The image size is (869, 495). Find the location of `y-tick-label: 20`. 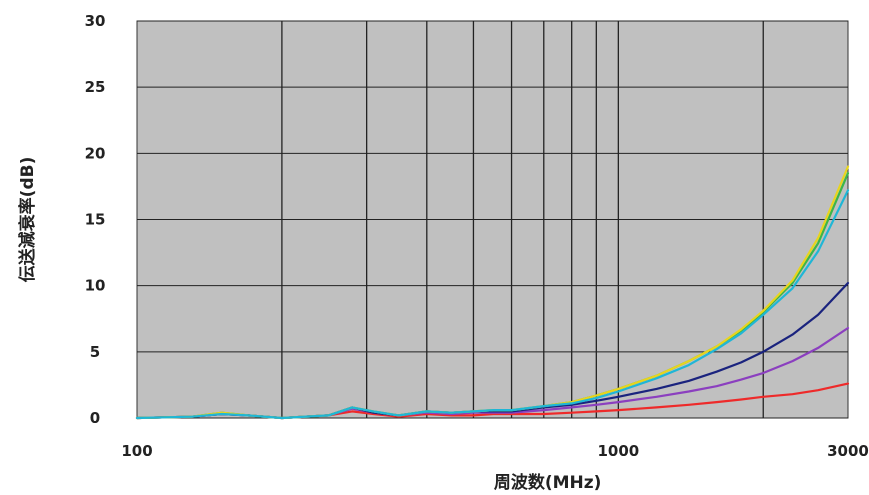

y-tick-label: 20 is located at coordinates (95, 153).